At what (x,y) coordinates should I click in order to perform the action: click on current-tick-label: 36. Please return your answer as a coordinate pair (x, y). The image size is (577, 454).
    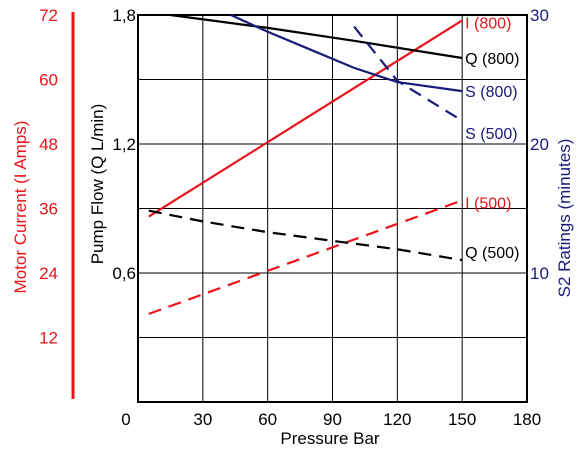
    Looking at the image, I should click on (48, 209).